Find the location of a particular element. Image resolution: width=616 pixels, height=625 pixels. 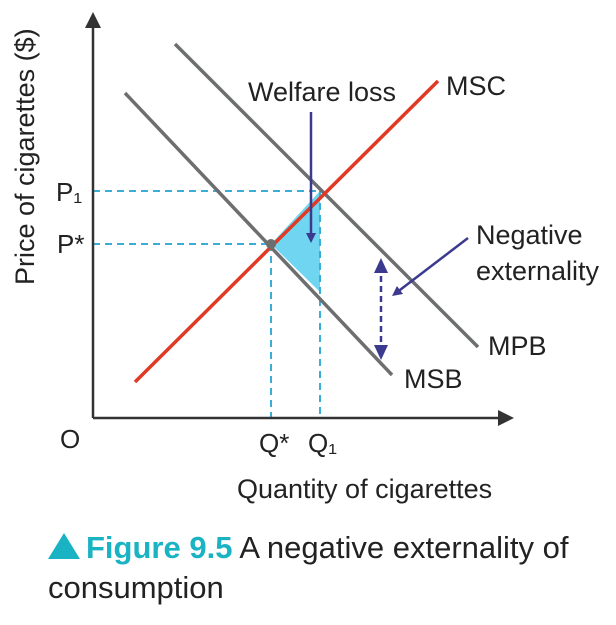

negative-externality-label-line1: Negative is located at coordinates (529, 235).